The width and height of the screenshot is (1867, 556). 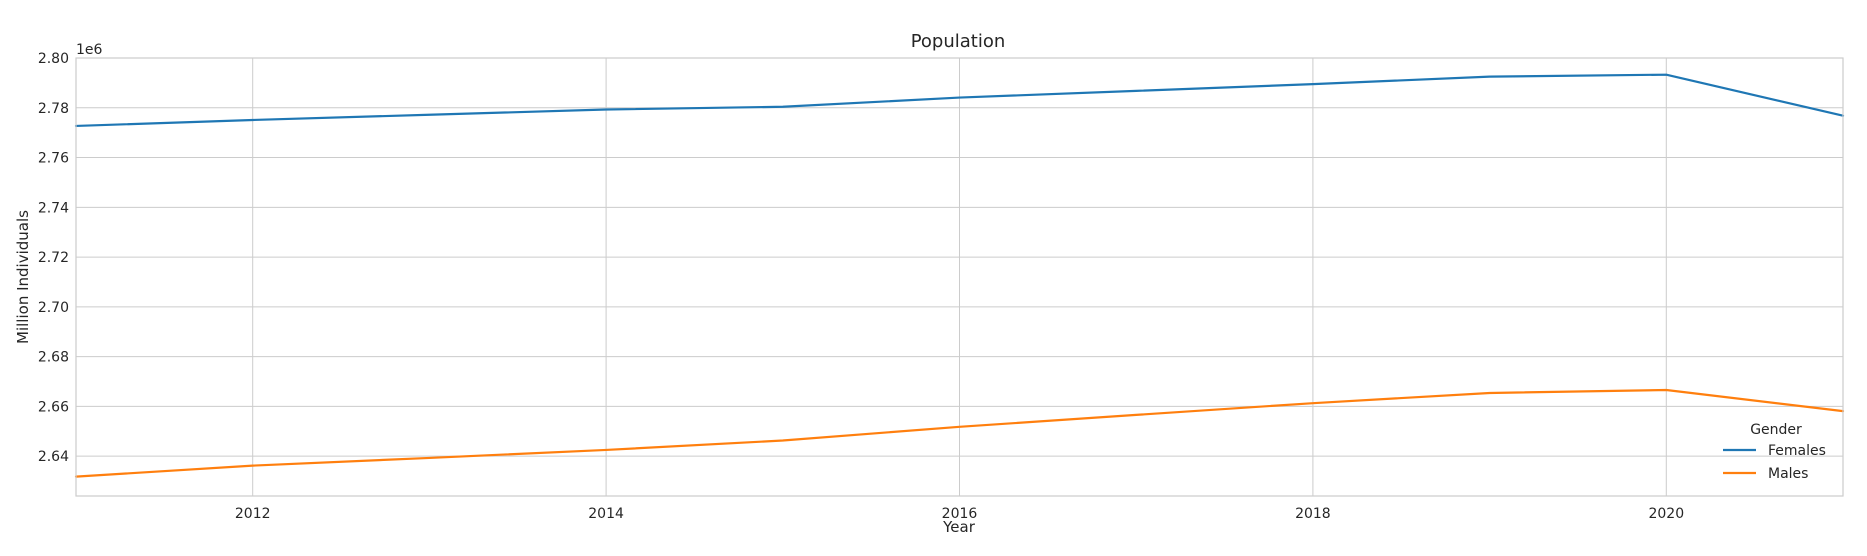 I want to click on x-tick-label: 2020, so click(x=1666, y=514).